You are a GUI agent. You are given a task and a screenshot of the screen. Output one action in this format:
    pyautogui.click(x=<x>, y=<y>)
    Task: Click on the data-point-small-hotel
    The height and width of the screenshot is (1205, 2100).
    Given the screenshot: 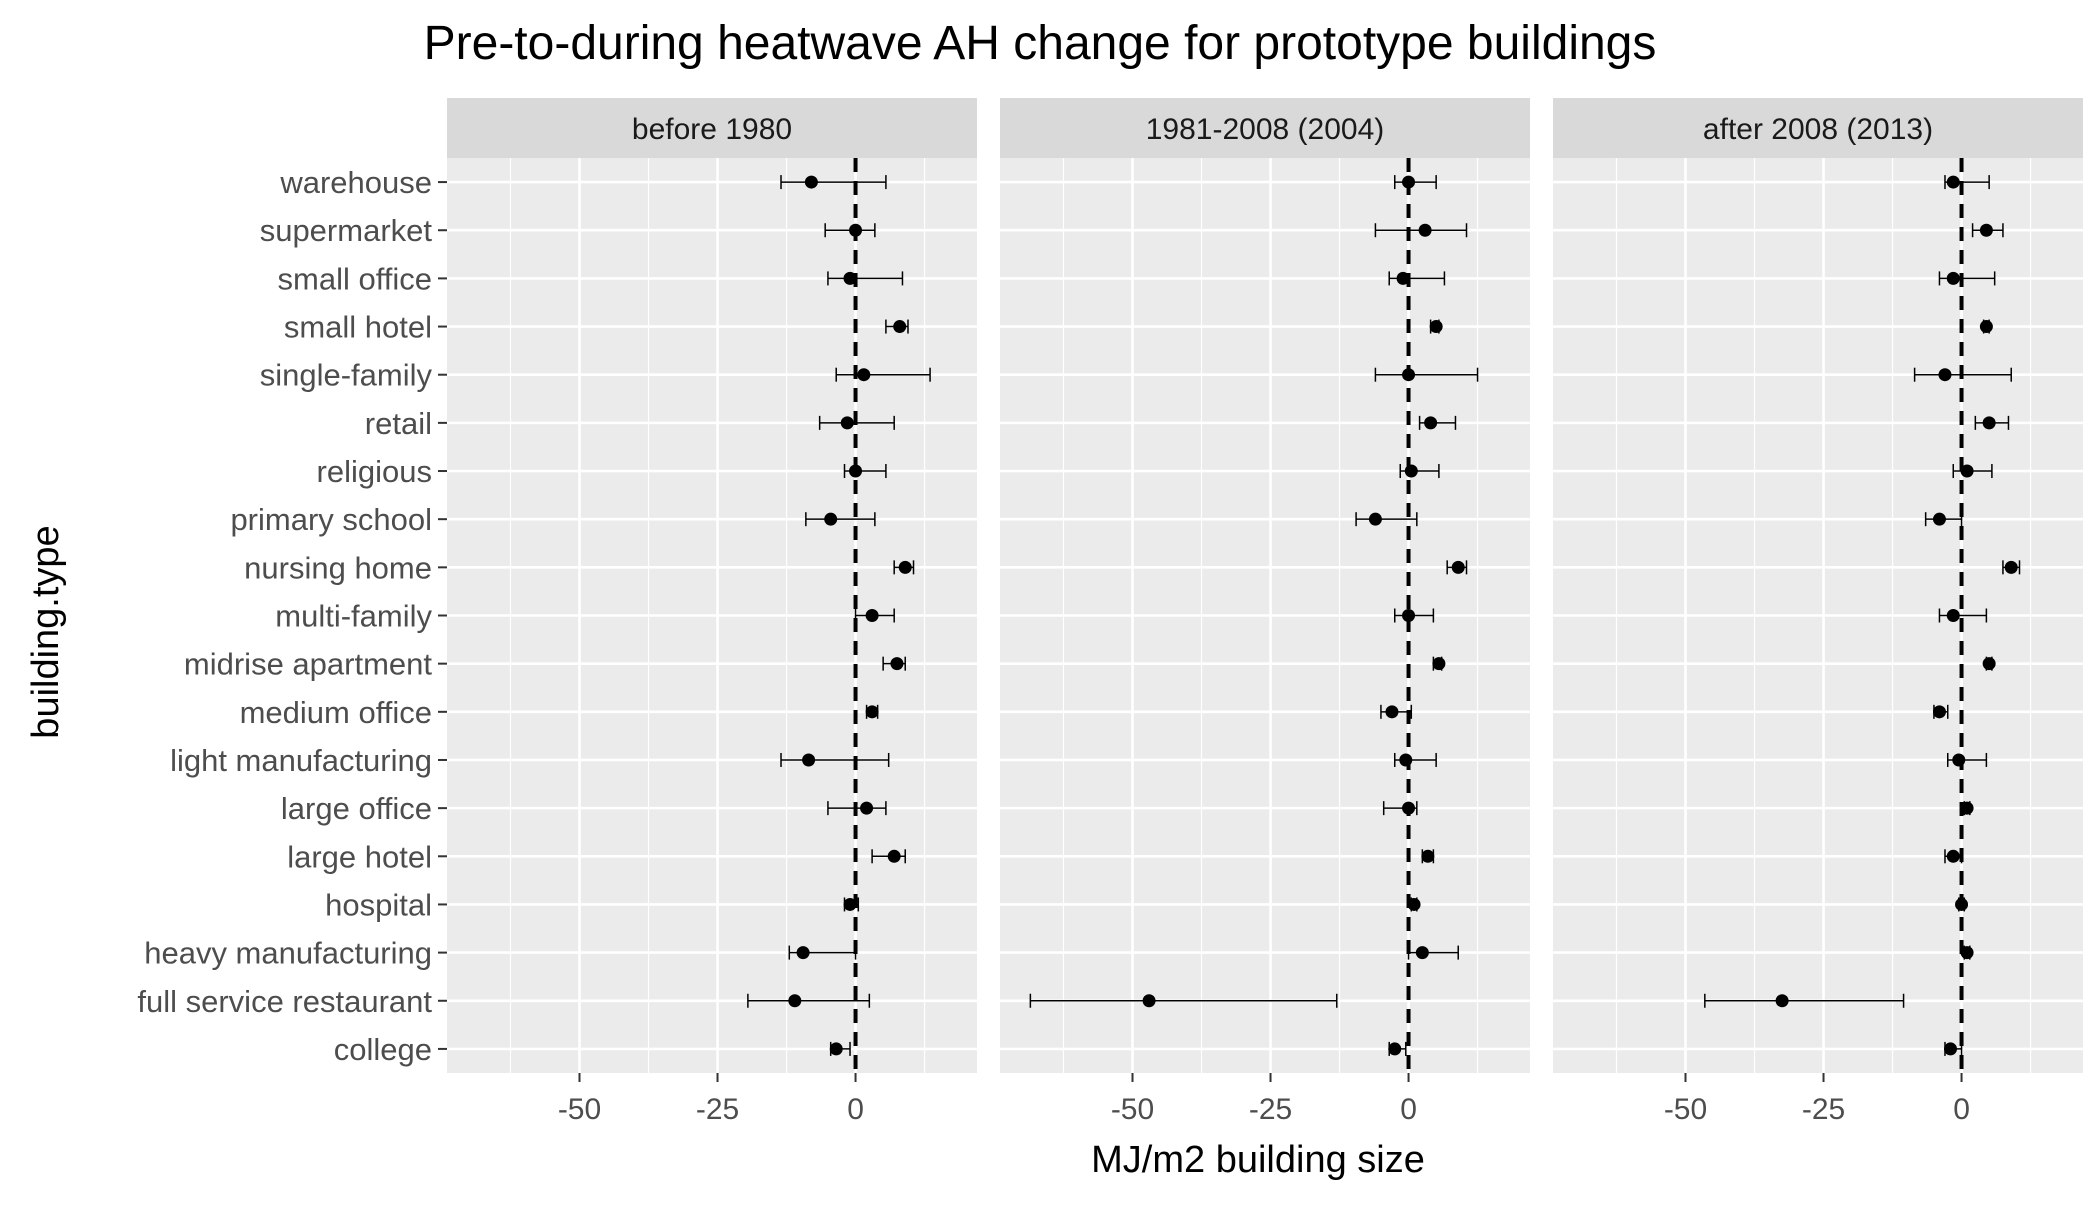 What is the action you would take?
    pyautogui.click(x=1986, y=326)
    